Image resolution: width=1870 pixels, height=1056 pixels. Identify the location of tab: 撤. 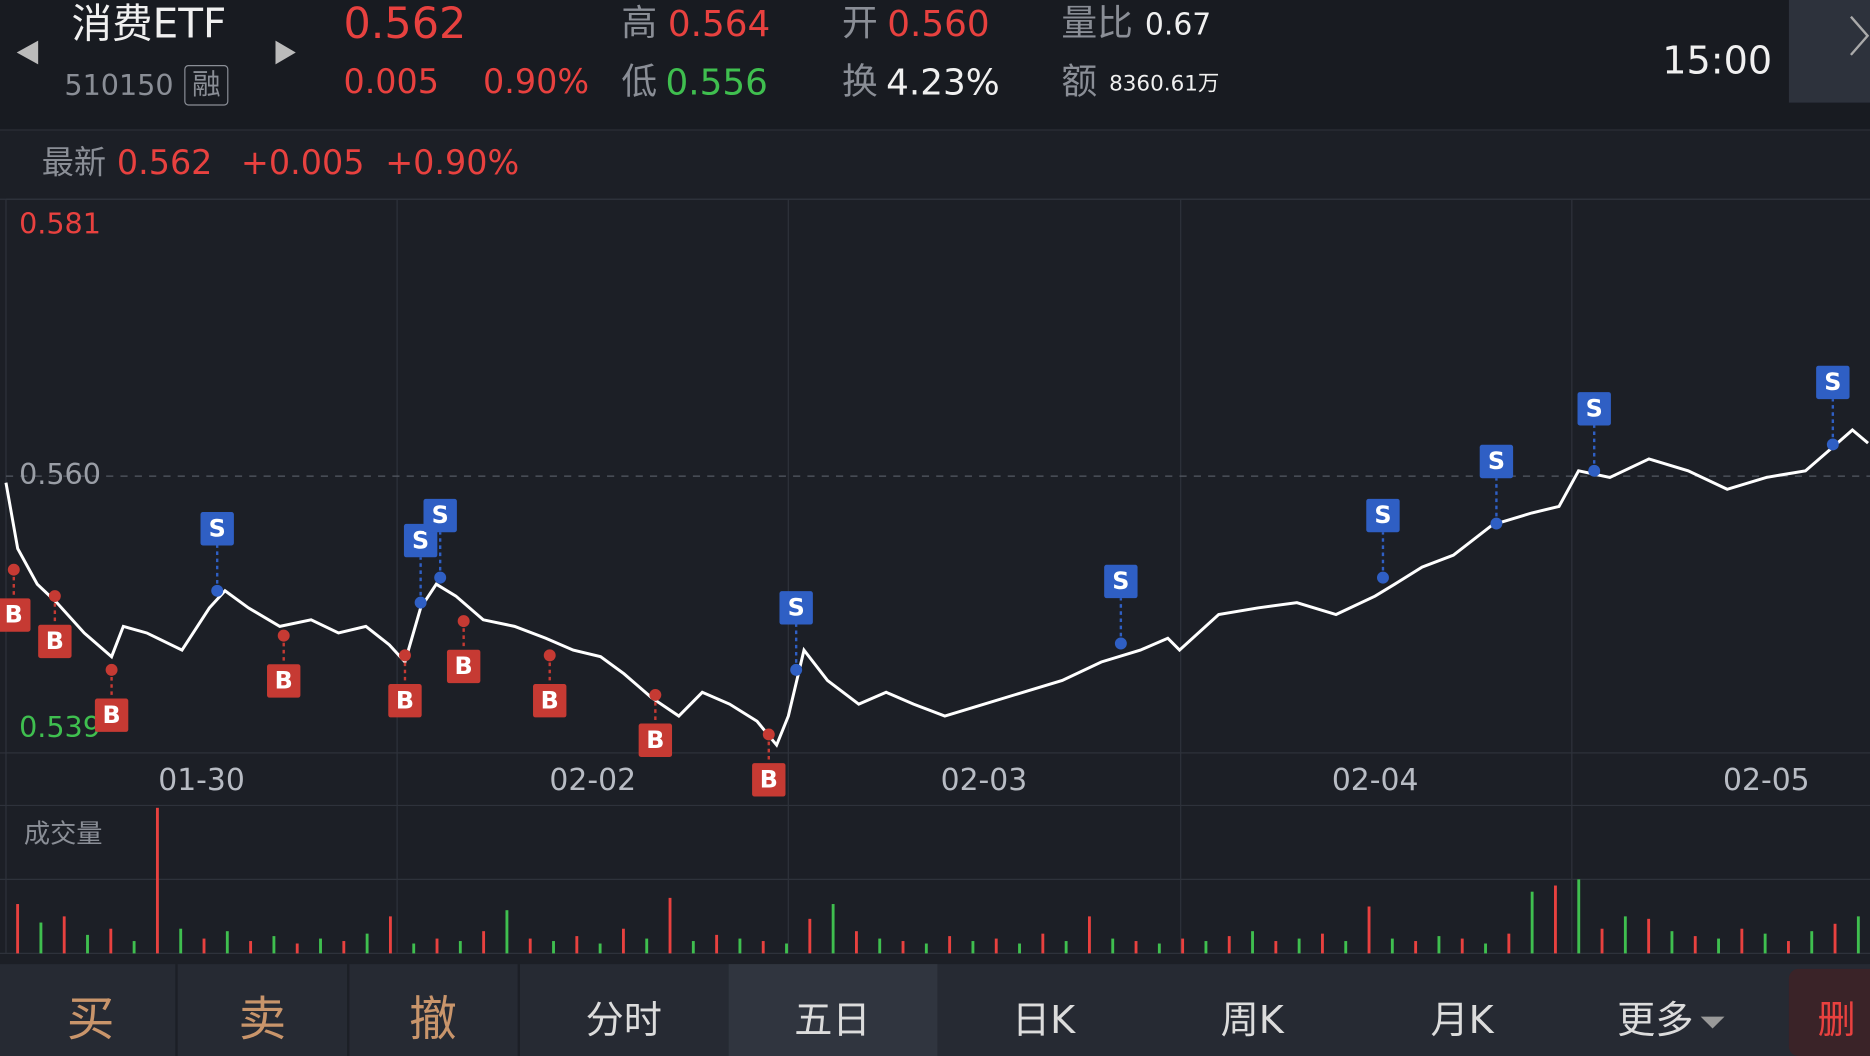
(433, 1020).